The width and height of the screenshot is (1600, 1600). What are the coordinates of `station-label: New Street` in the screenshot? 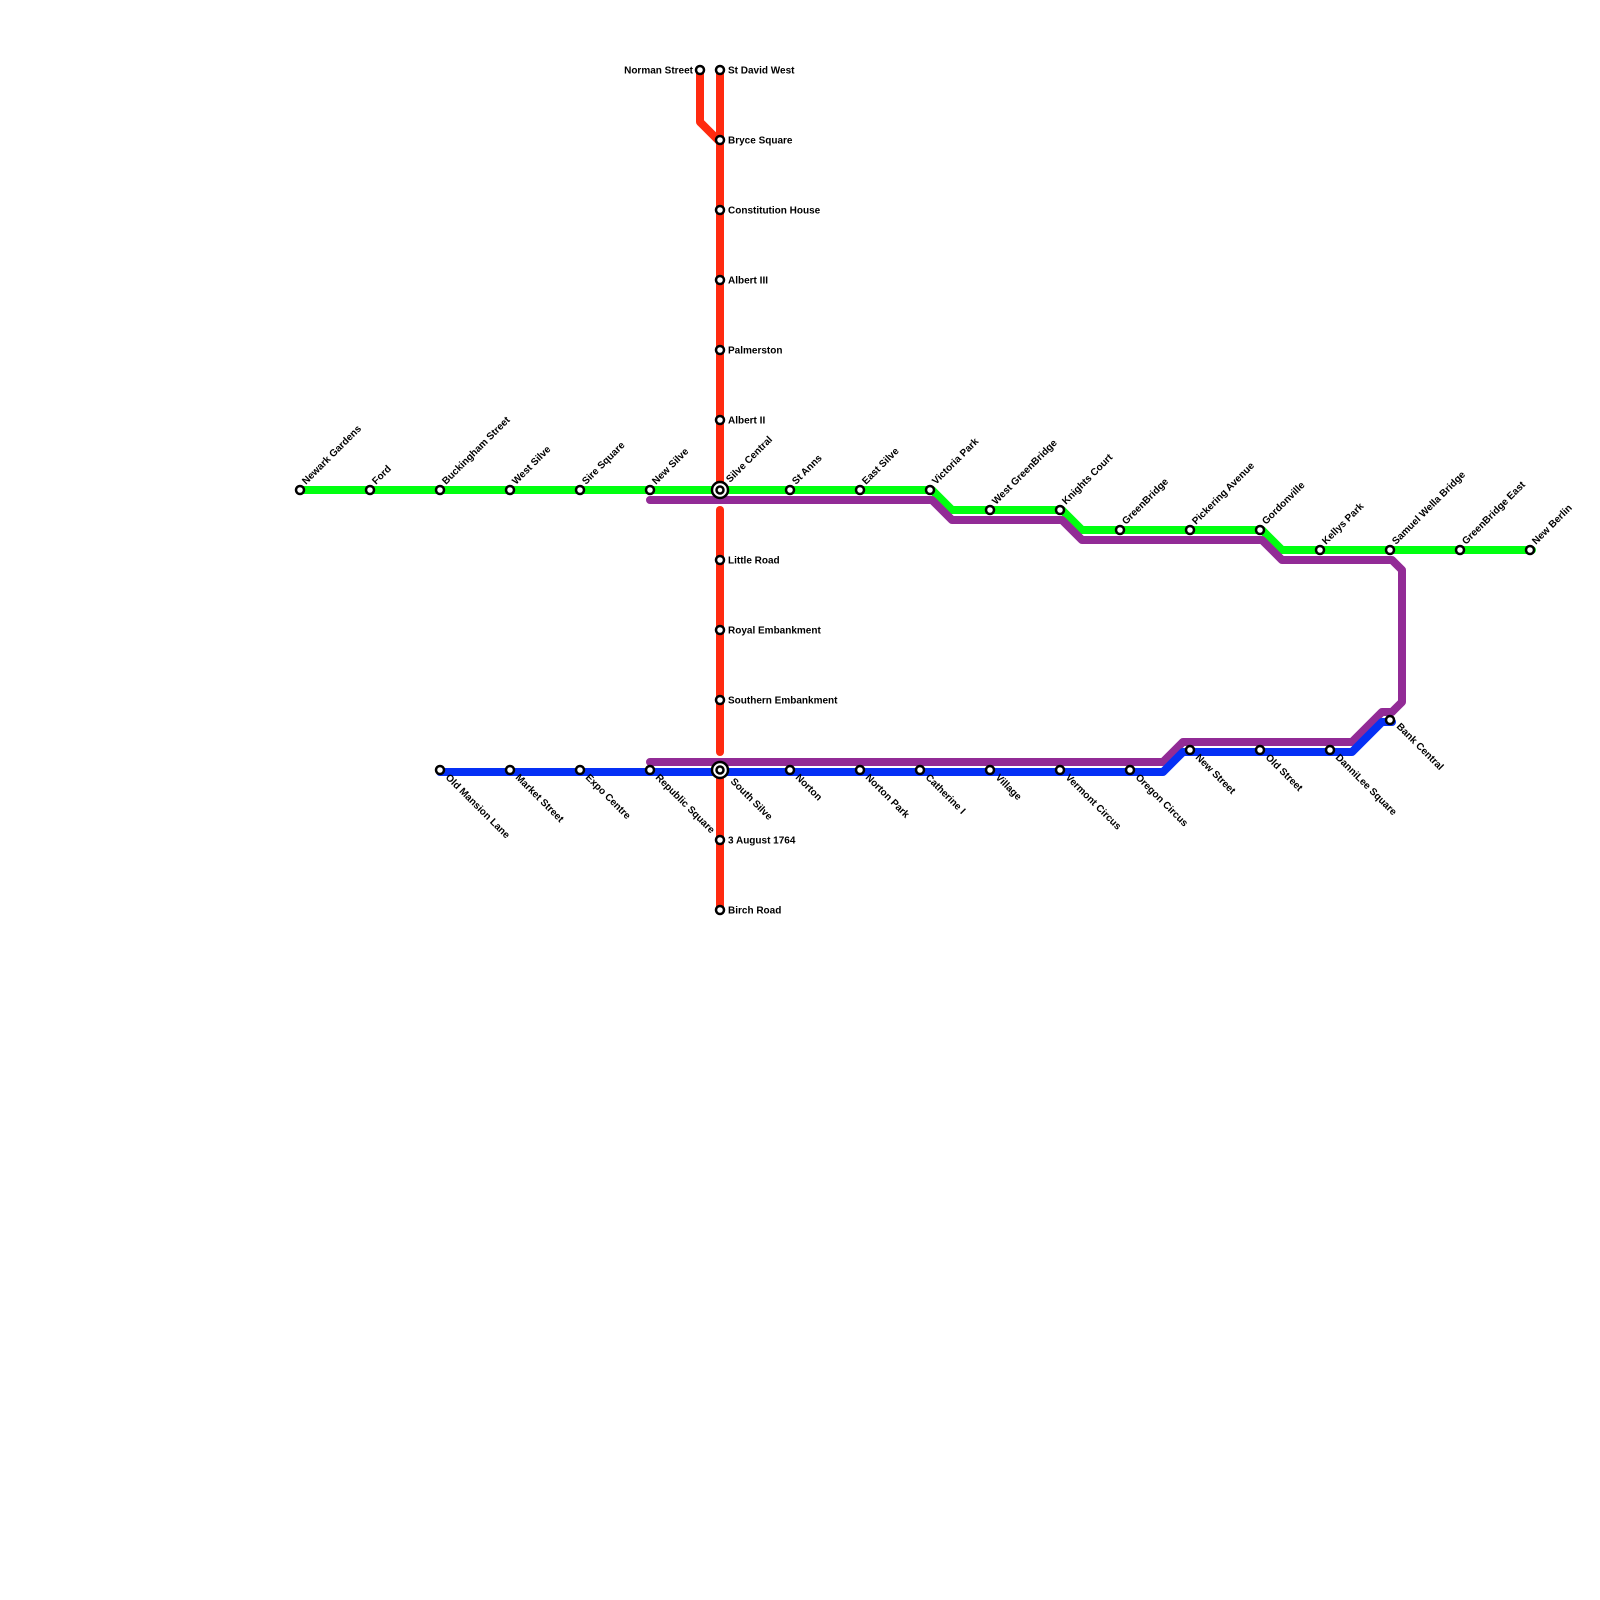 It's located at (1215, 774).